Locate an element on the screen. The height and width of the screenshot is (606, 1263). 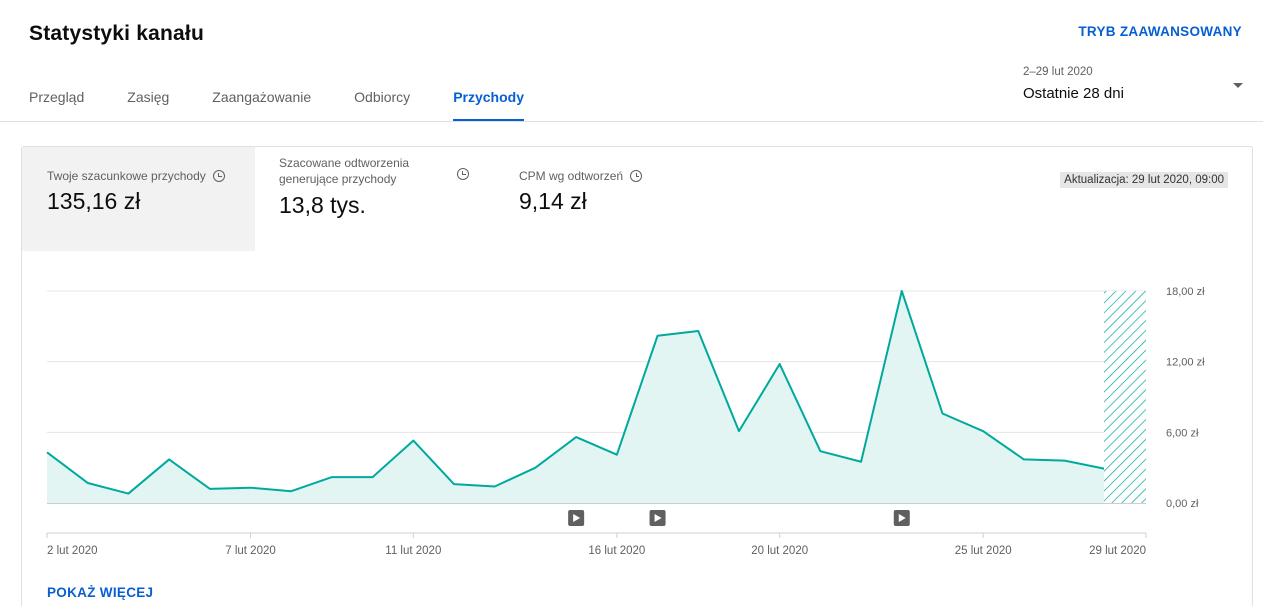
x-tick-label: 16 lut 2020 is located at coordinates (616, 551).